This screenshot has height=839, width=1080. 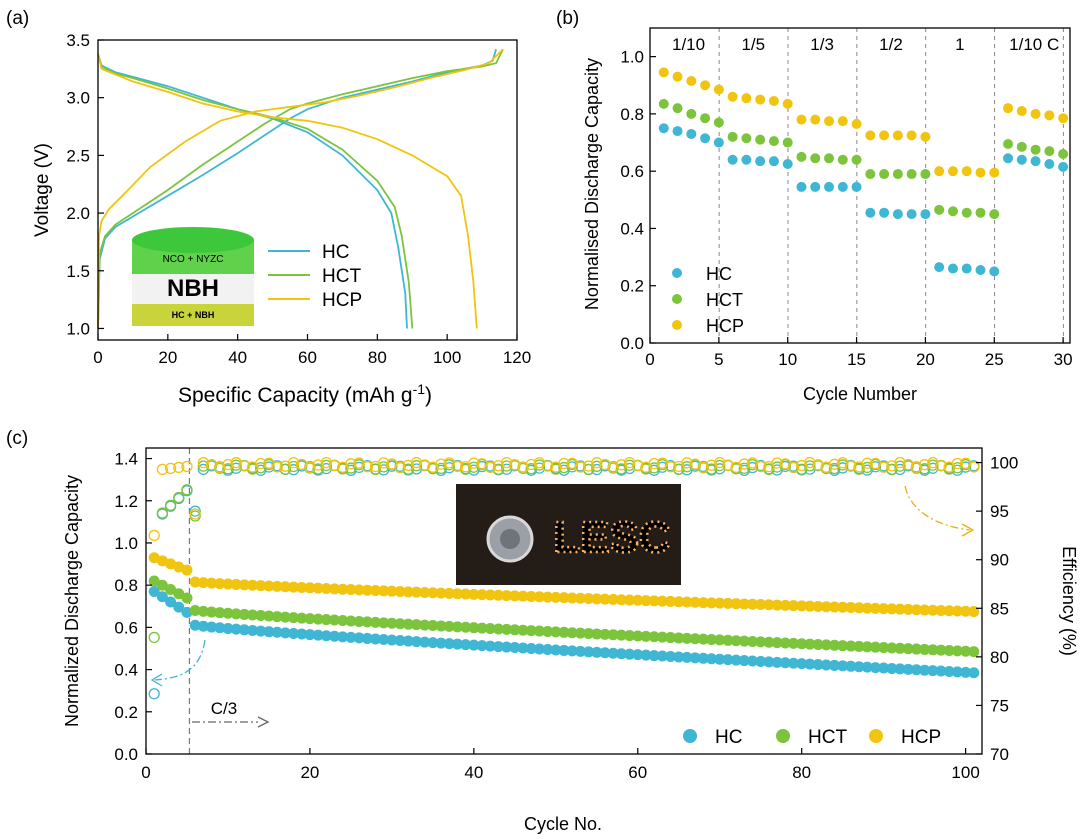 I want to click on rate-label: 1/2, so click(x=891, y=44).